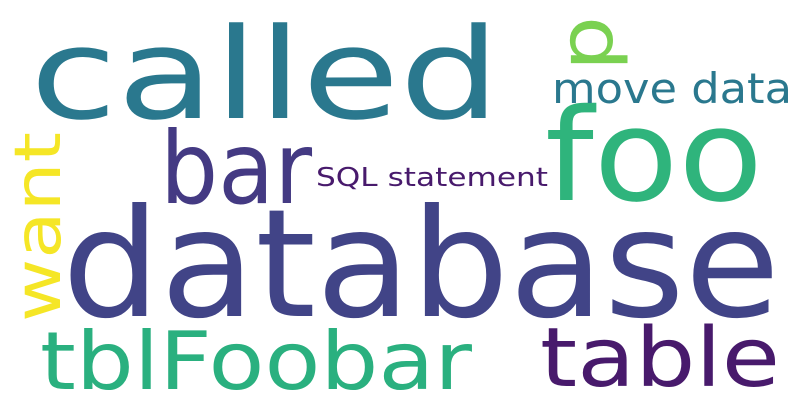  Describe the element at coordinates (256, 357) in the screenshot. I see `word-tblfoobar: tblFoobar` at that location.